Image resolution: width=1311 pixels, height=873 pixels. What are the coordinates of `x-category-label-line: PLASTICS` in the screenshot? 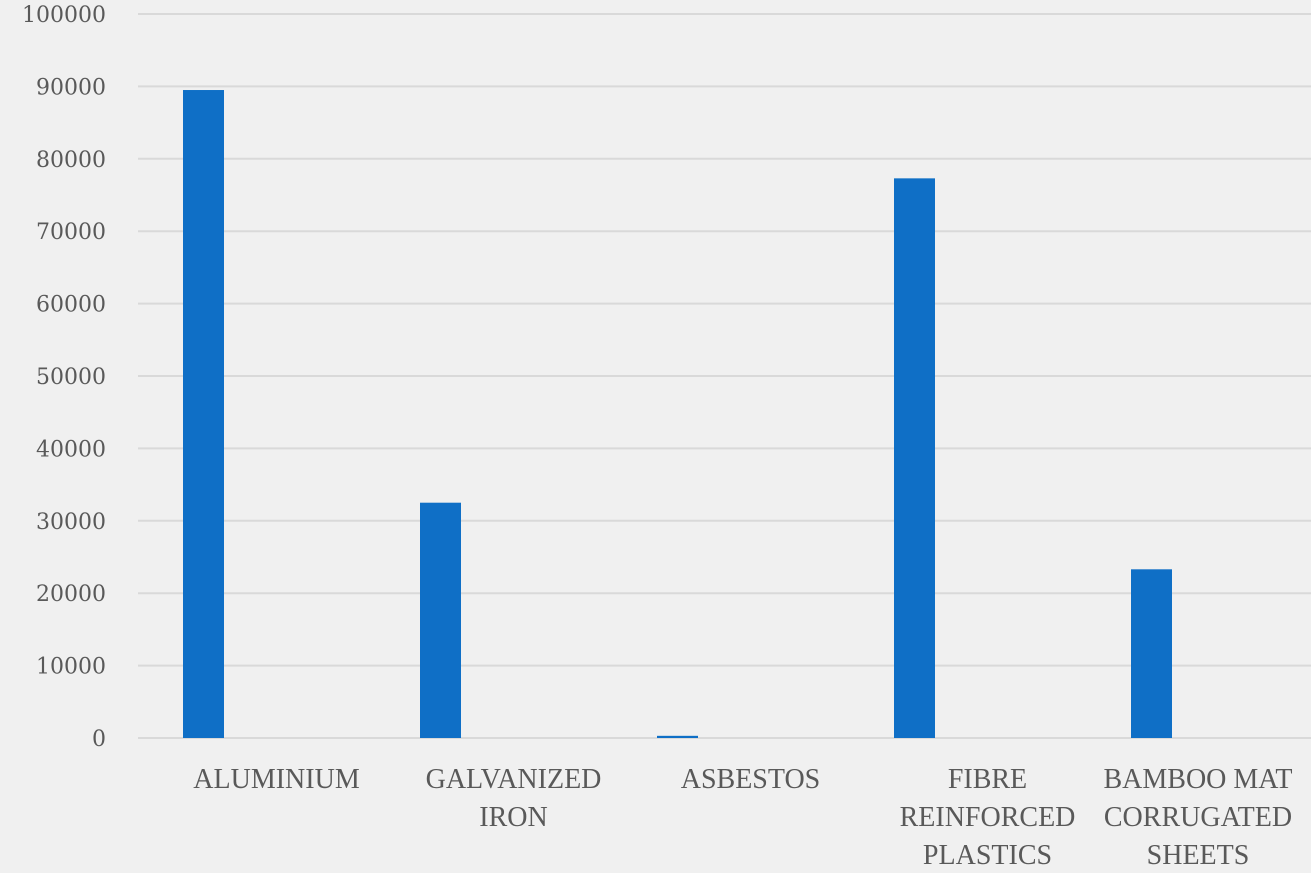 It's located at (987, 855).